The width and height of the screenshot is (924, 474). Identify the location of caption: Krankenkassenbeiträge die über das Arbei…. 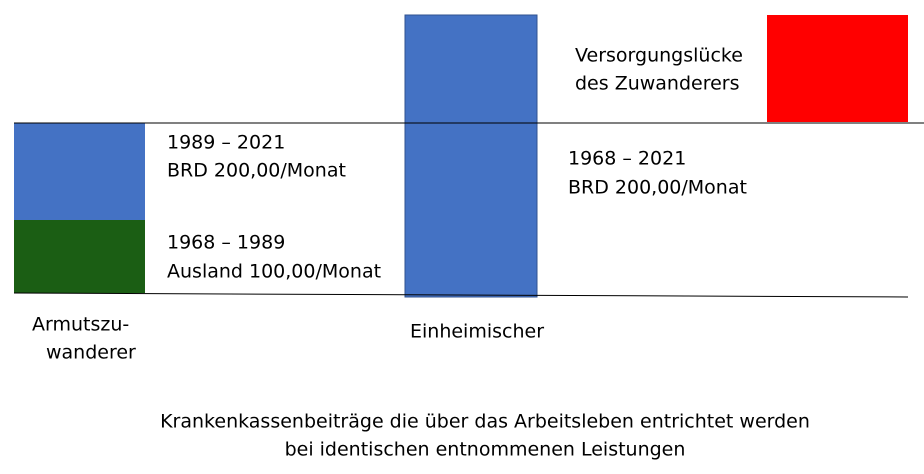
(485, 422).